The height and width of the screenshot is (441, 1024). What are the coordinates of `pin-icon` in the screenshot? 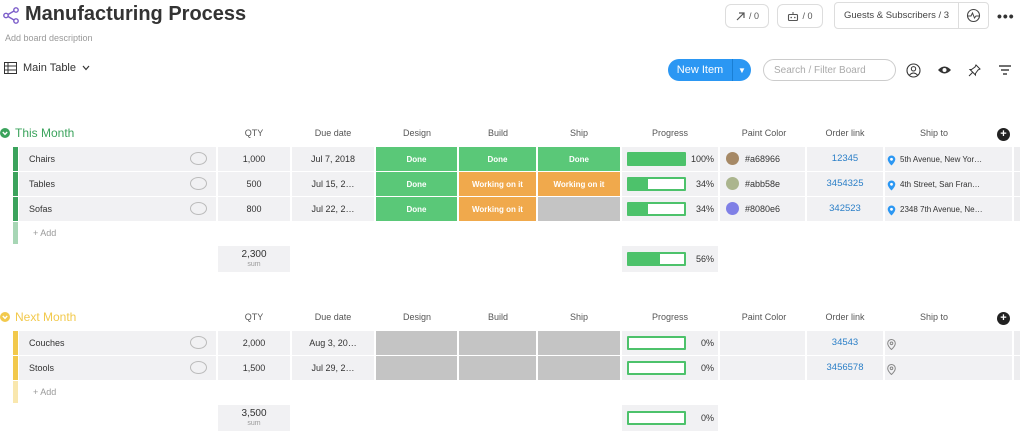 It's located at (974, 70).